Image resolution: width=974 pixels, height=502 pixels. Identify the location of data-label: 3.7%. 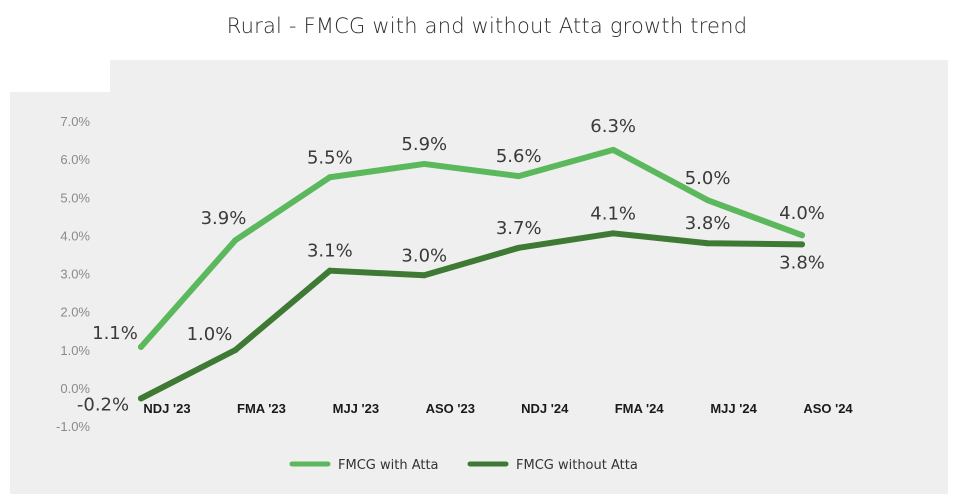
(519, 228).